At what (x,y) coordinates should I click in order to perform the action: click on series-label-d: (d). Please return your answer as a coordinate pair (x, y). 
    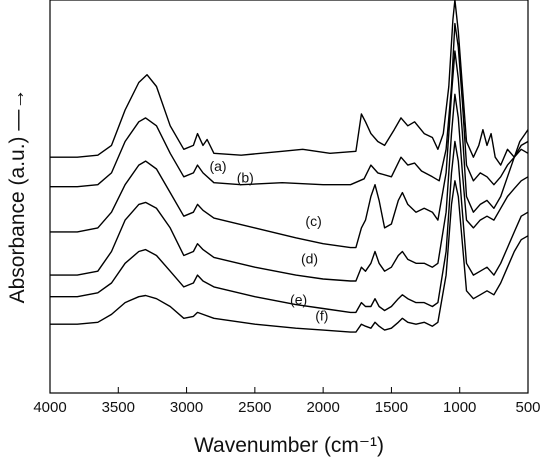
    Looking at the image, I should click on (309, 258).